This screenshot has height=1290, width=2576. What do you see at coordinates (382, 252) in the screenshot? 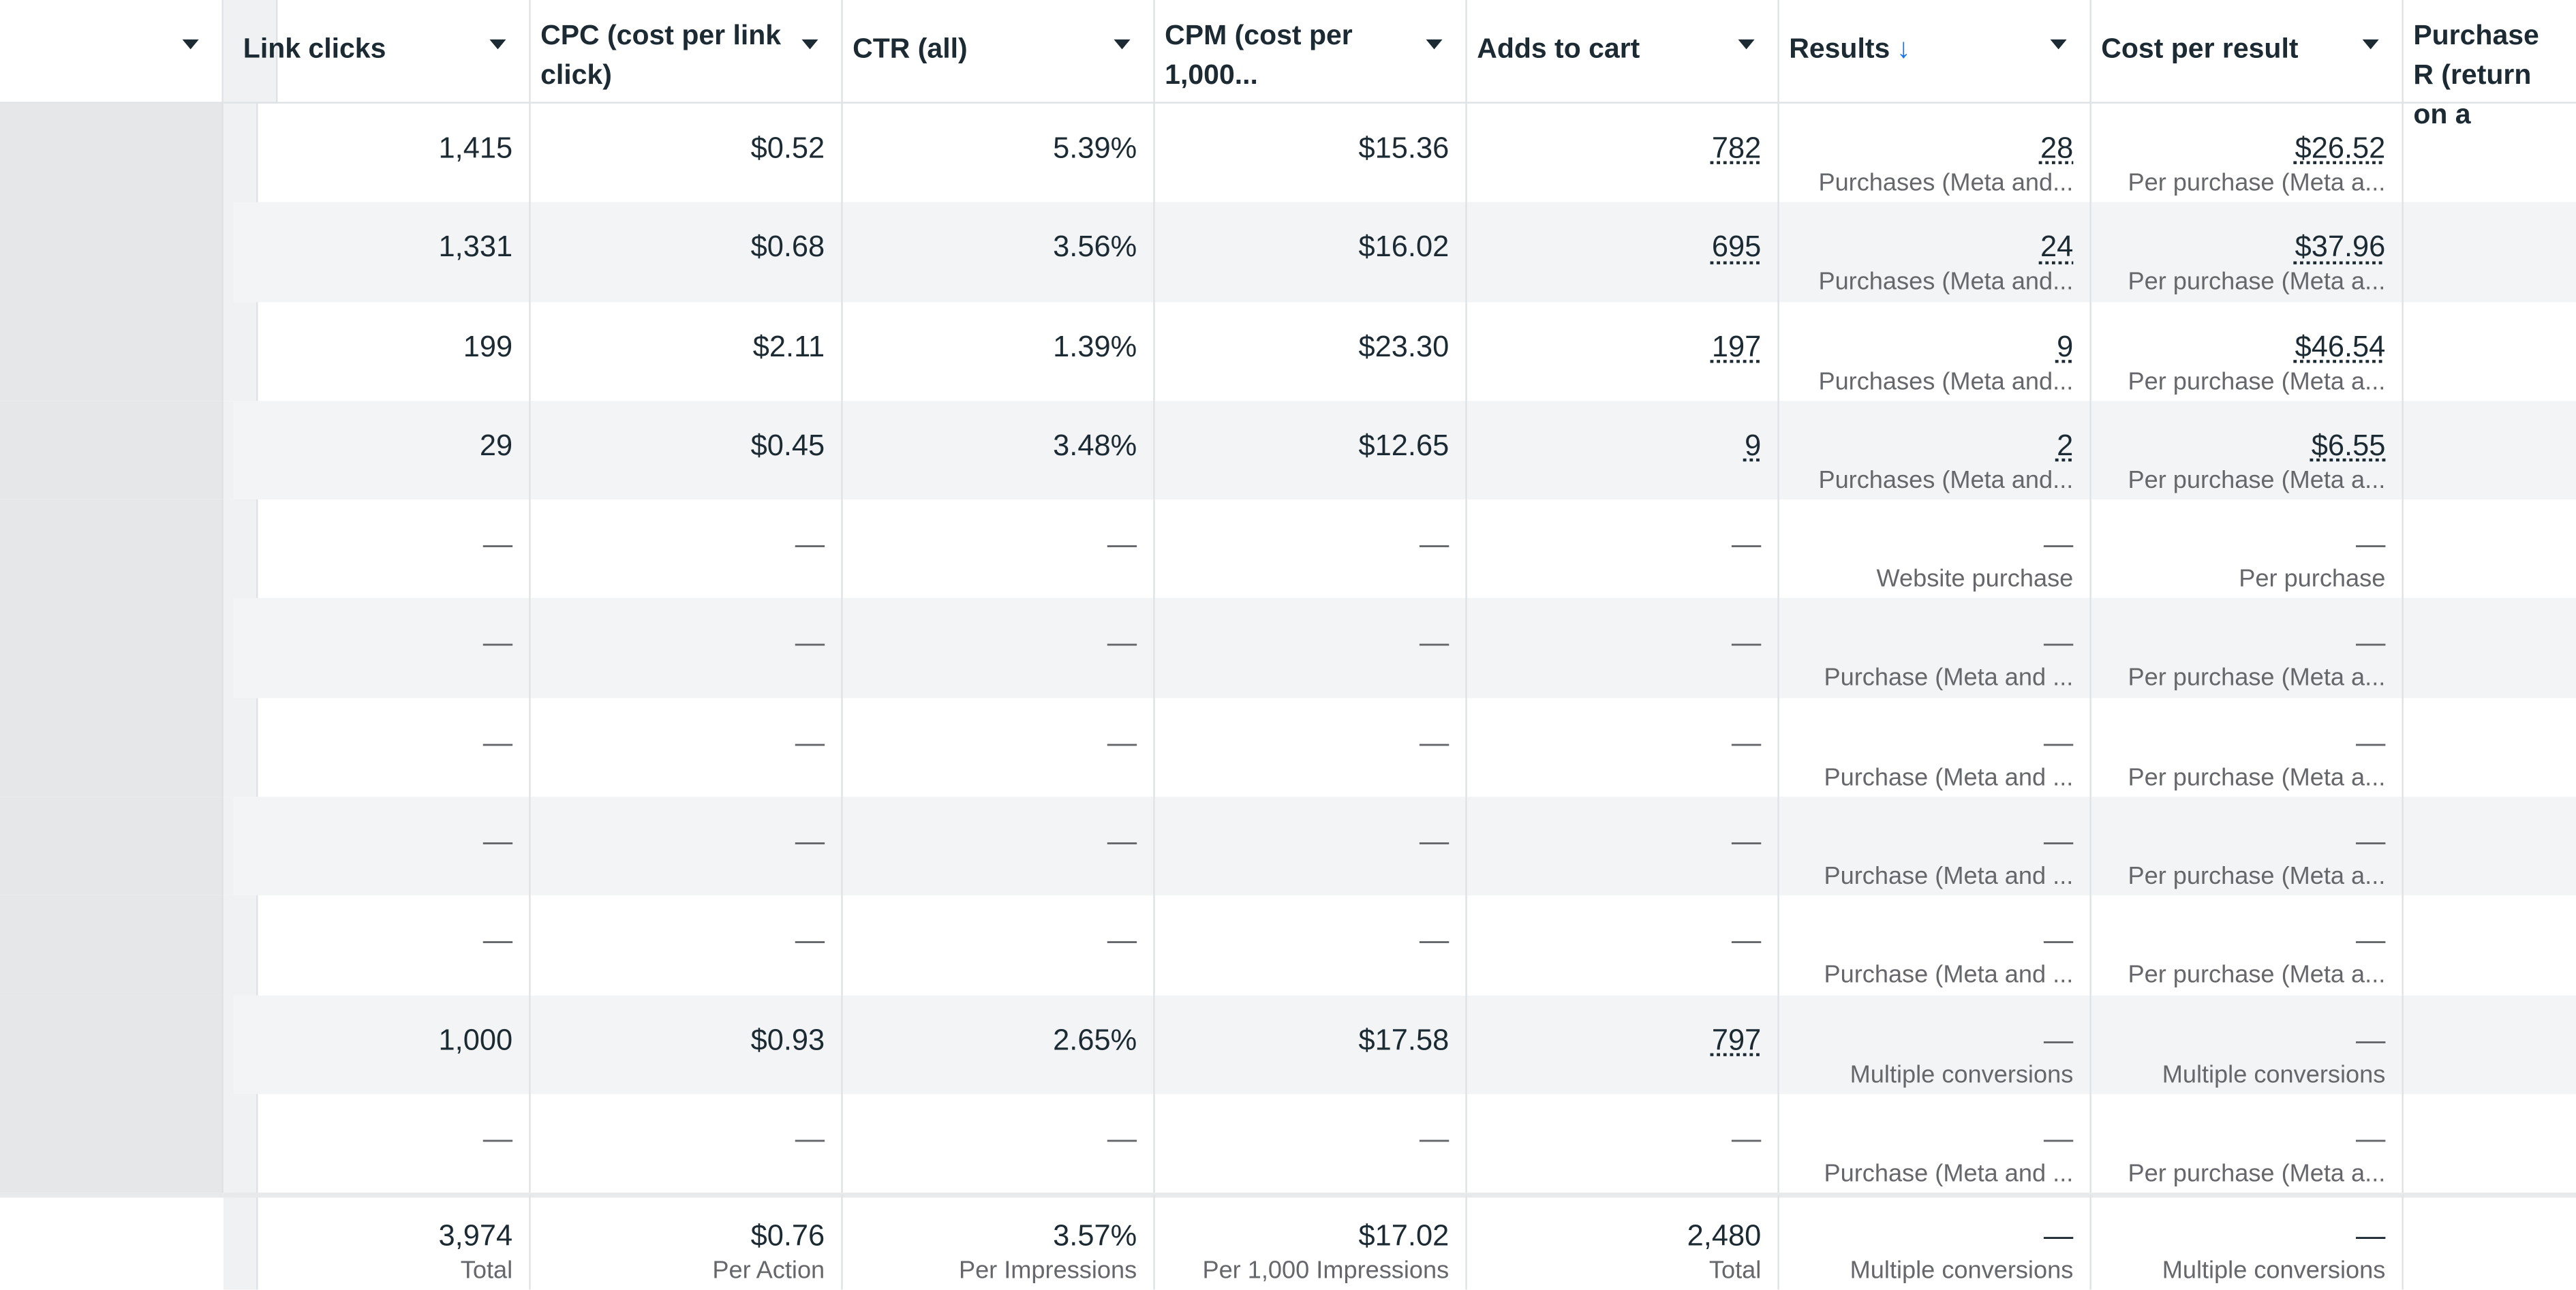
I see `table-cell-link-clicks: 1,331` at bounding box center [382, 252].